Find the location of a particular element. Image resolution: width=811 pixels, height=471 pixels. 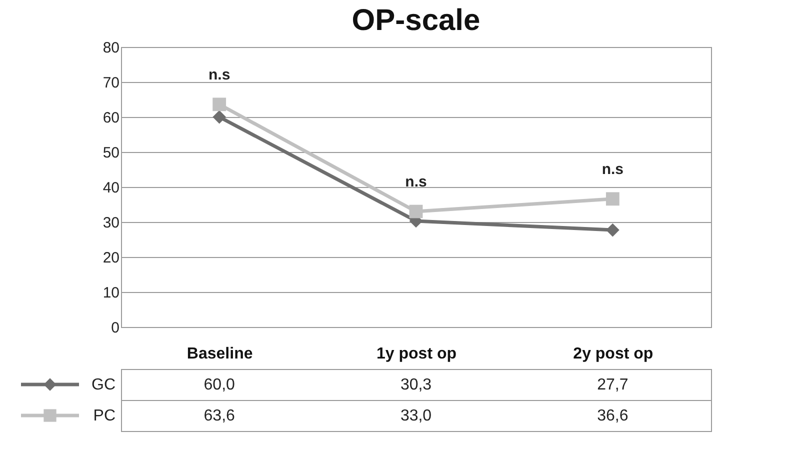

y-tick-label: 20 is located at coordinates (111, 258).